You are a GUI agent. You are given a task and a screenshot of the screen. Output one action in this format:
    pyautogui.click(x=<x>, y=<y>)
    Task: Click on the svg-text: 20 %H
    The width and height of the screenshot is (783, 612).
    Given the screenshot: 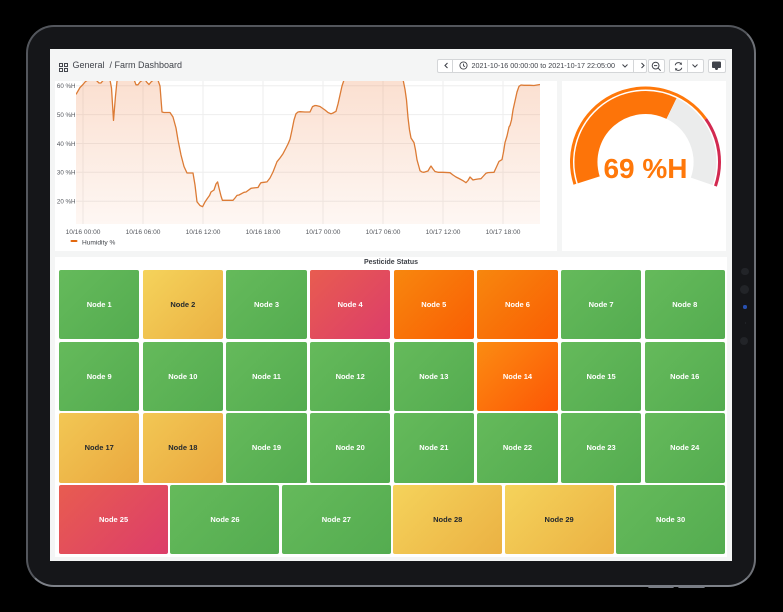 What is the action you would take?
    pyautogui.click(x=66, y=202)
    